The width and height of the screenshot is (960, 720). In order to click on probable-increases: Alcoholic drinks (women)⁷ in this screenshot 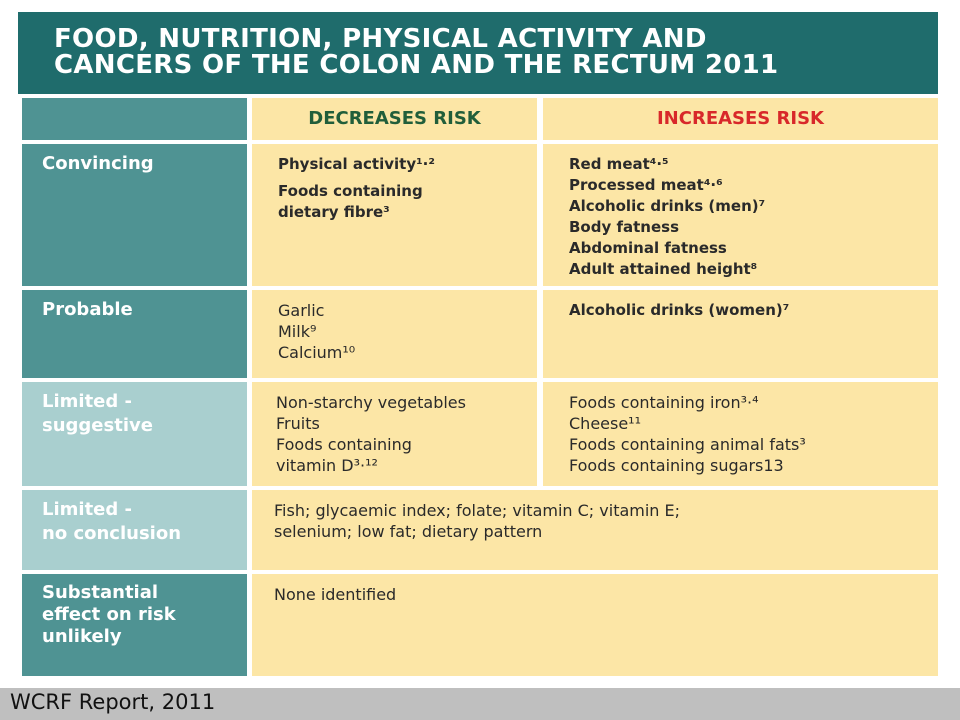, I will do `click(740, 334)`.